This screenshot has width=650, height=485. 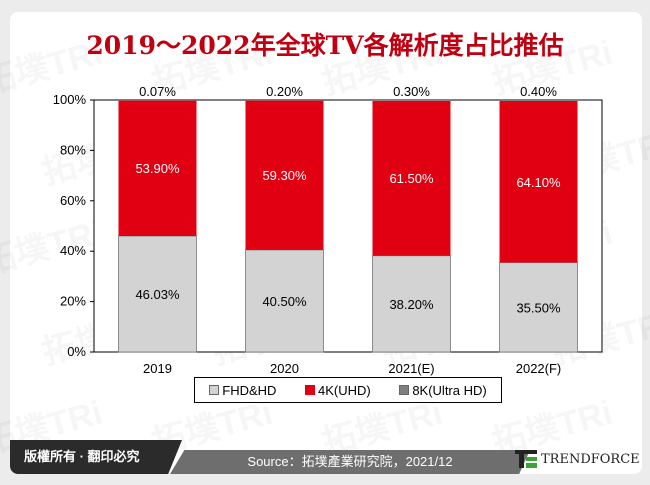 What do you see at coordinates (449, 390) in the screenshot?
I see `legend-label: 8K(Ultra HD)` at bounding box center [449, 390].